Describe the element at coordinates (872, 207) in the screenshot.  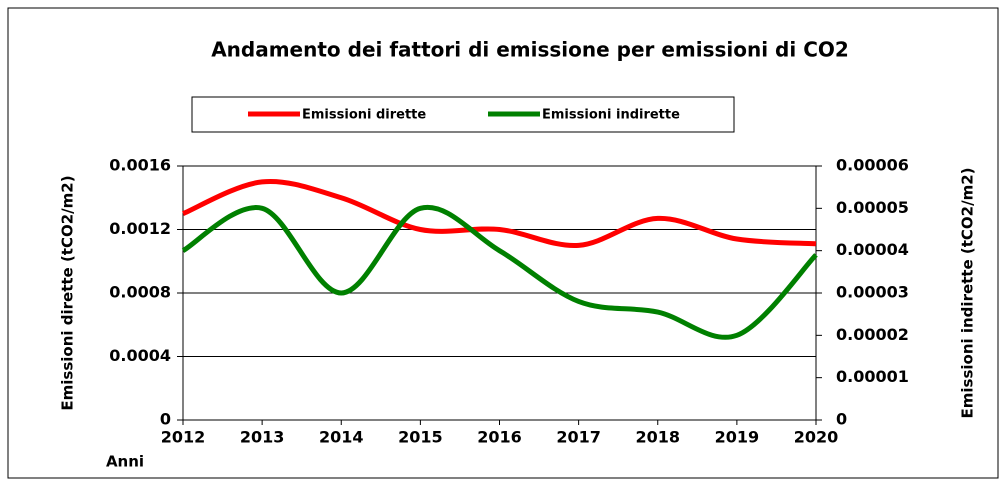
I see `y2-tick-label: 0.00005` at that location.